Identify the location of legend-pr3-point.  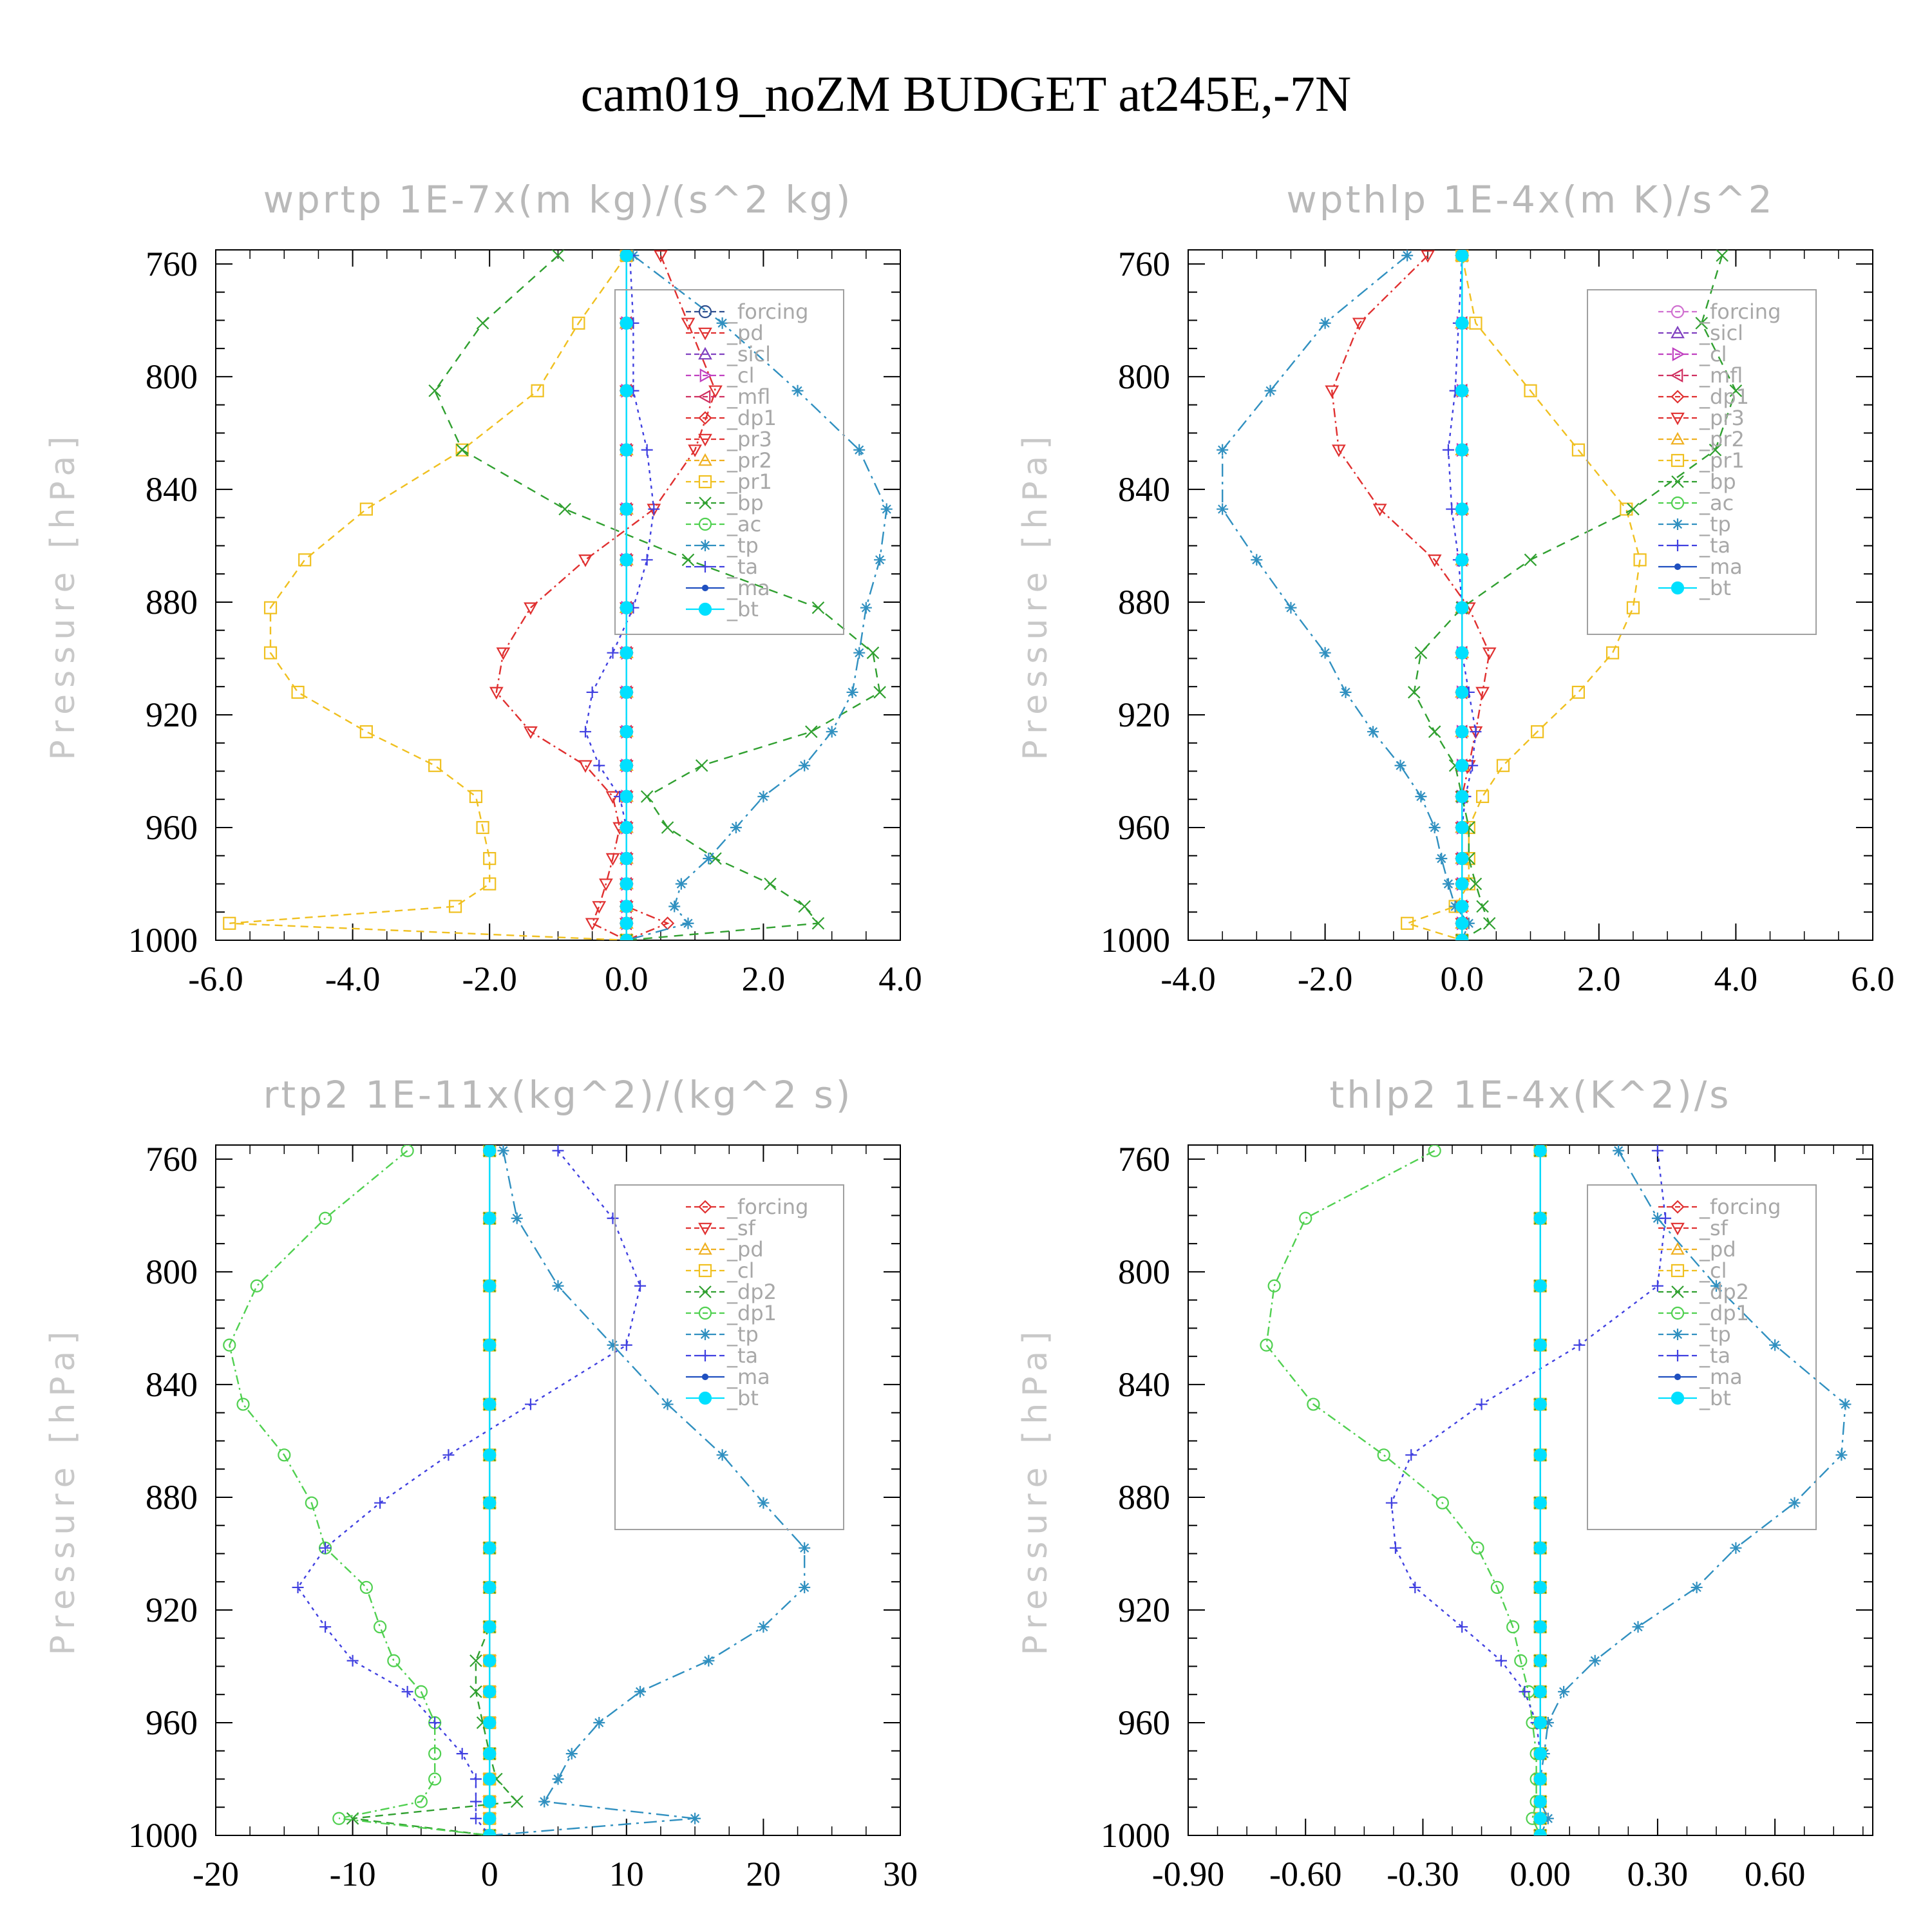
(1678, 419).